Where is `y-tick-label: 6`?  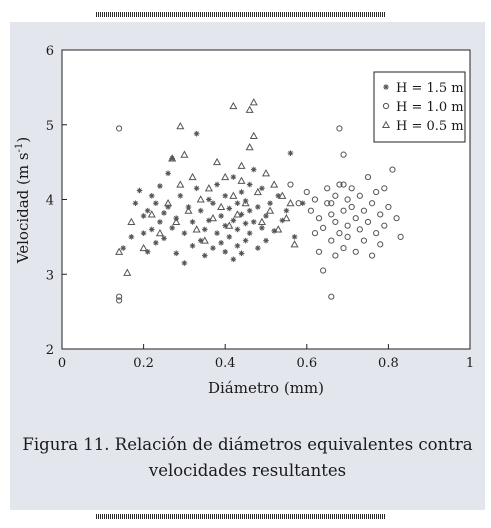 y-tick-label: 6 is located at coordinates (50, 51).